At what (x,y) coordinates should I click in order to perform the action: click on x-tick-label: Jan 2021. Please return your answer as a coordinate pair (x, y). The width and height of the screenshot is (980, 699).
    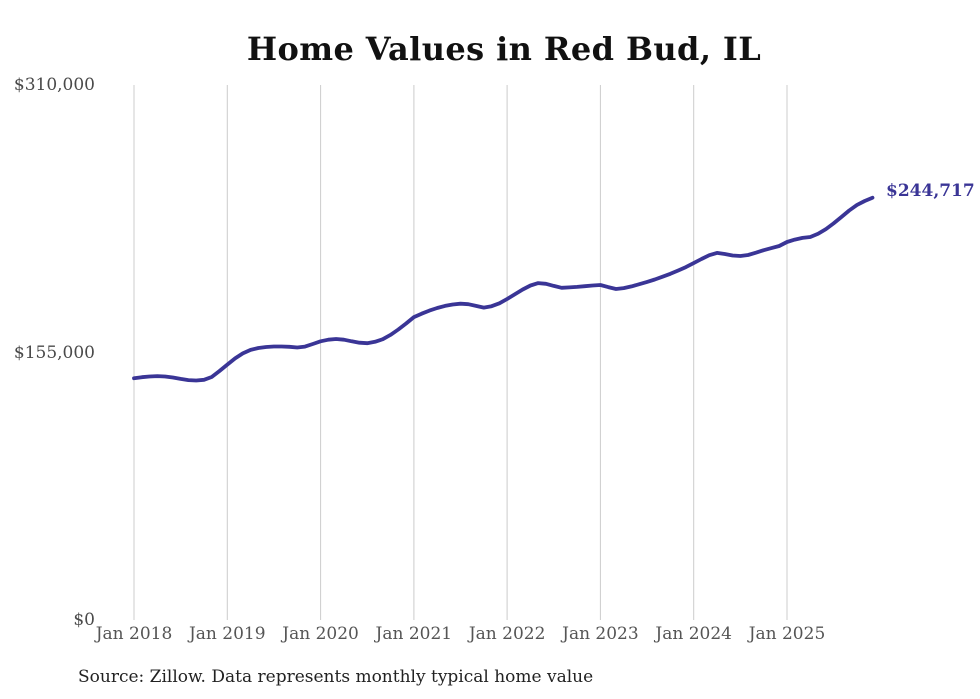
    Looking at the image, I should click on (414, 634).